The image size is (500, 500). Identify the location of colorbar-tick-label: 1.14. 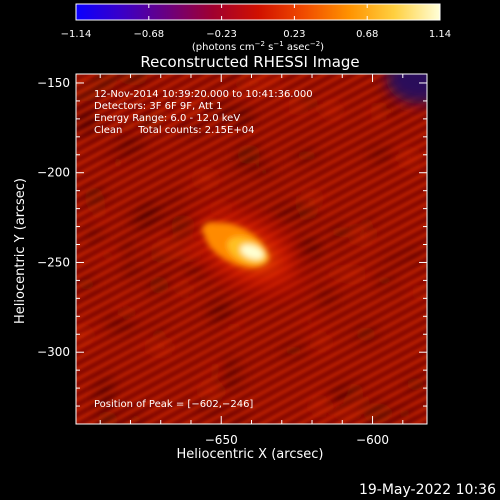
(440, 34).